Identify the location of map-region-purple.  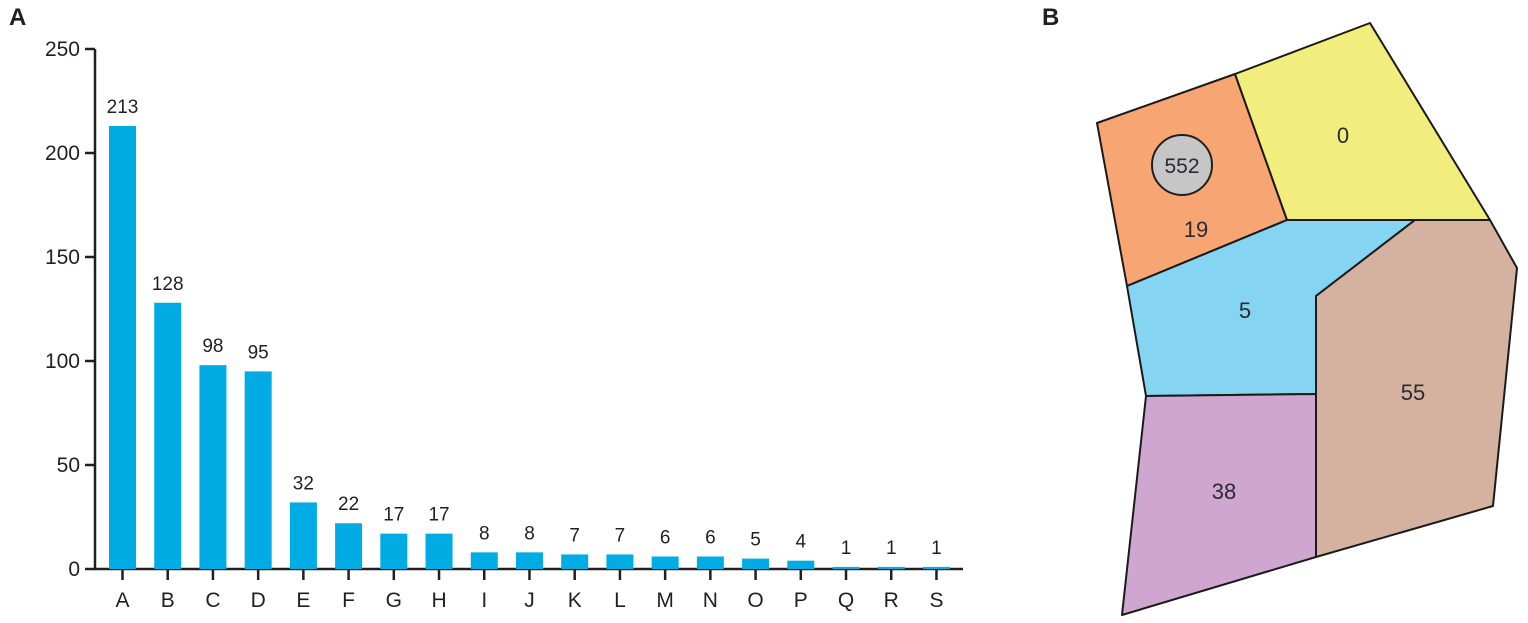
(1219, 504).